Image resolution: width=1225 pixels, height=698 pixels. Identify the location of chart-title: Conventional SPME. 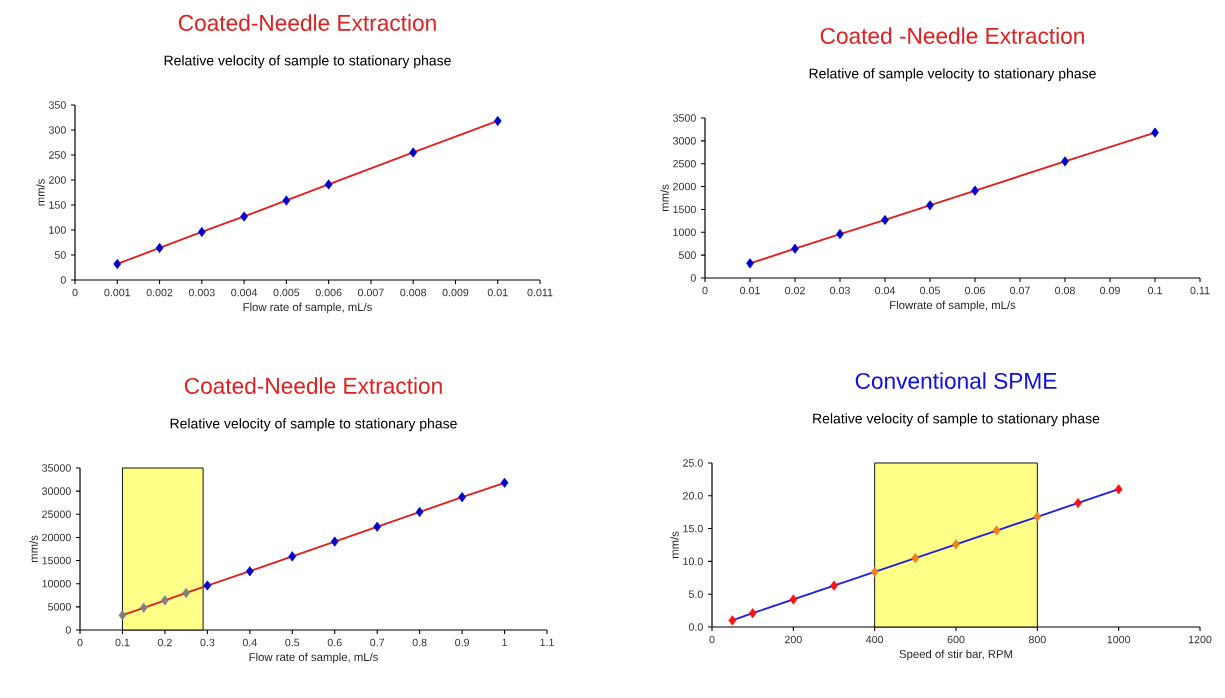
(956, 380).